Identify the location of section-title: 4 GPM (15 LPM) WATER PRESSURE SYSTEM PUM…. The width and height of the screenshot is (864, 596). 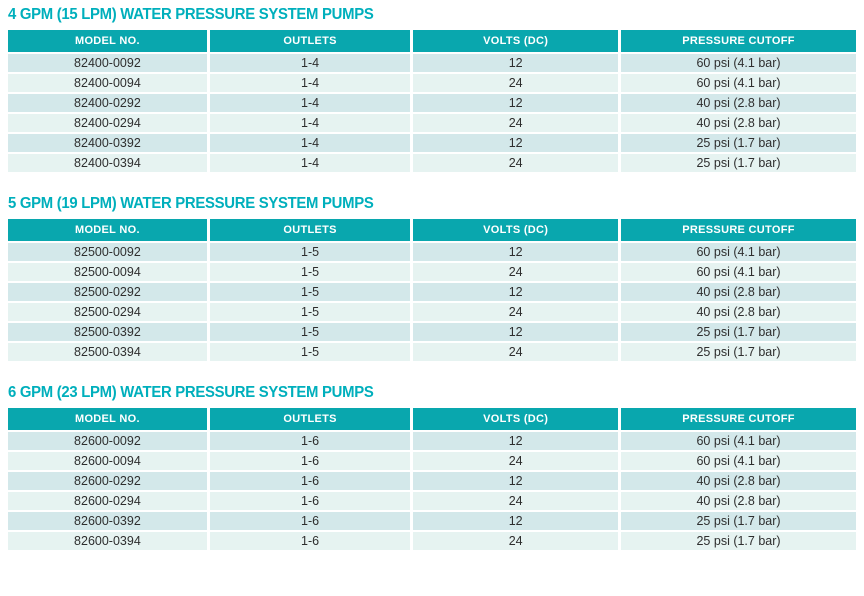
(191, 14).